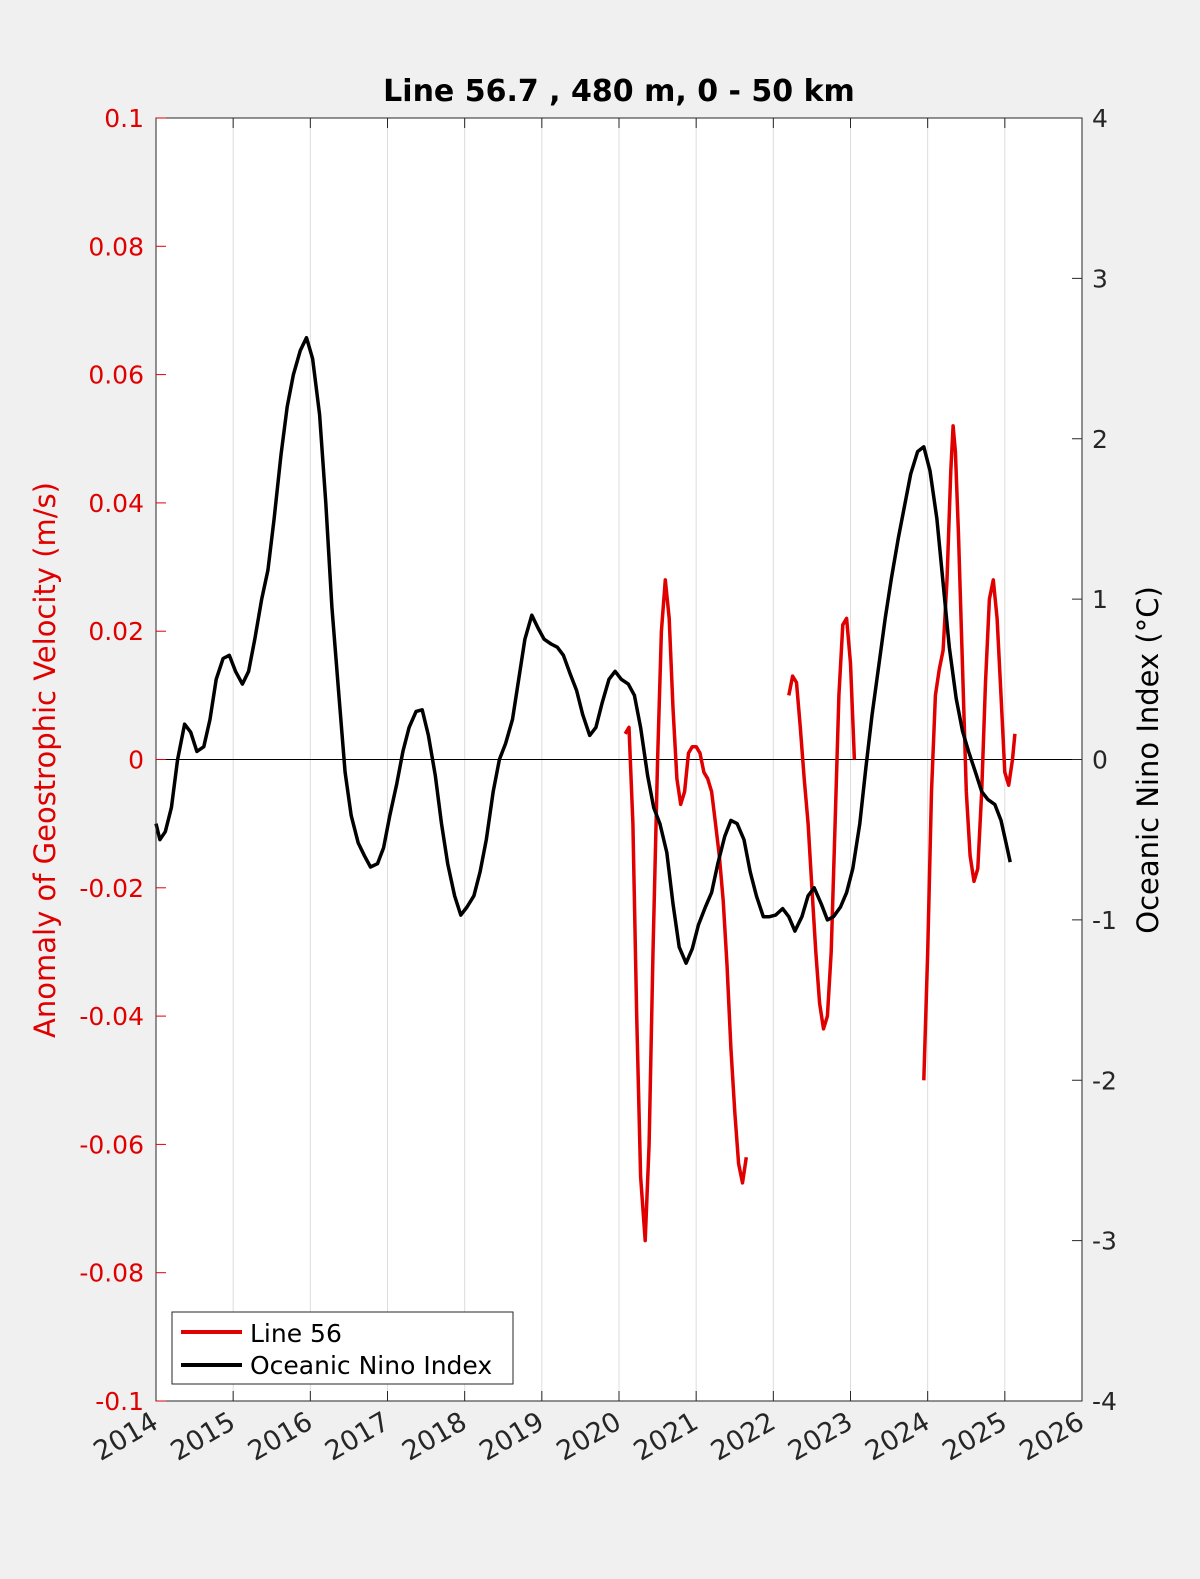  Describe the element at coordinates (111, 888) in the screenshot. I see `left-tick-label: -0.02` at that location.